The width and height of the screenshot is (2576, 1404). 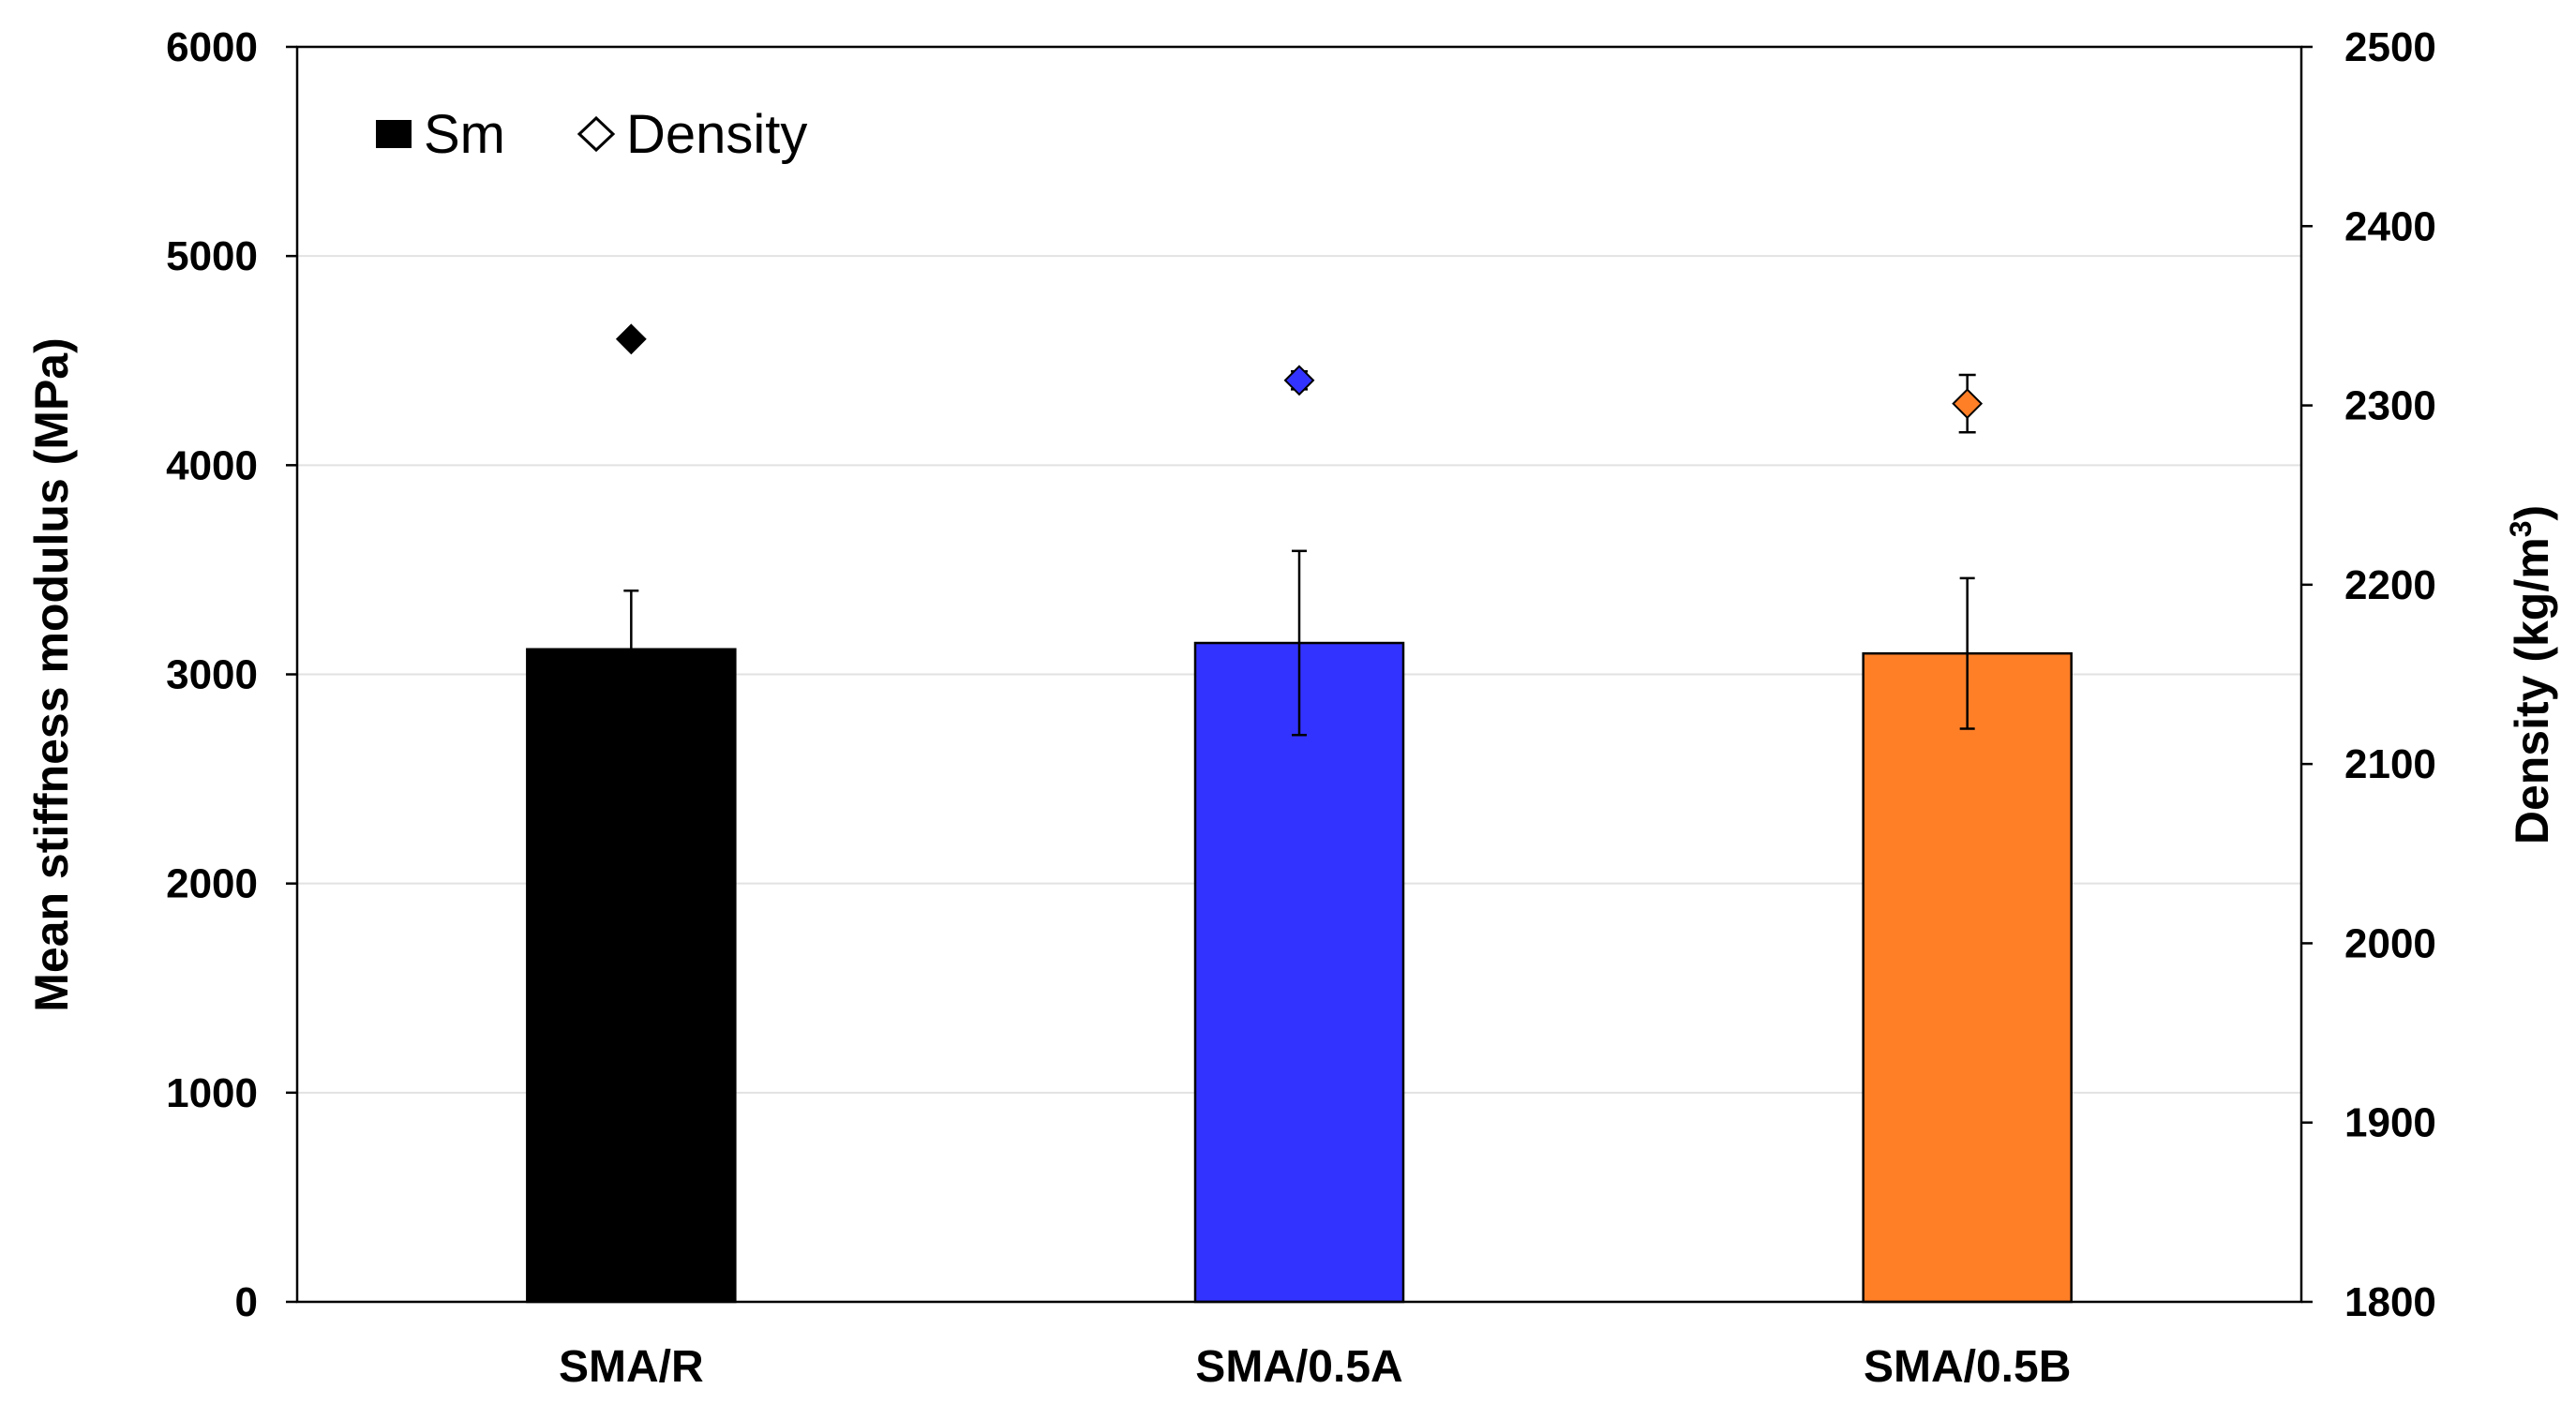 I want to click on y2-axis-title-sup: 3, so click(x=2521, y=529).